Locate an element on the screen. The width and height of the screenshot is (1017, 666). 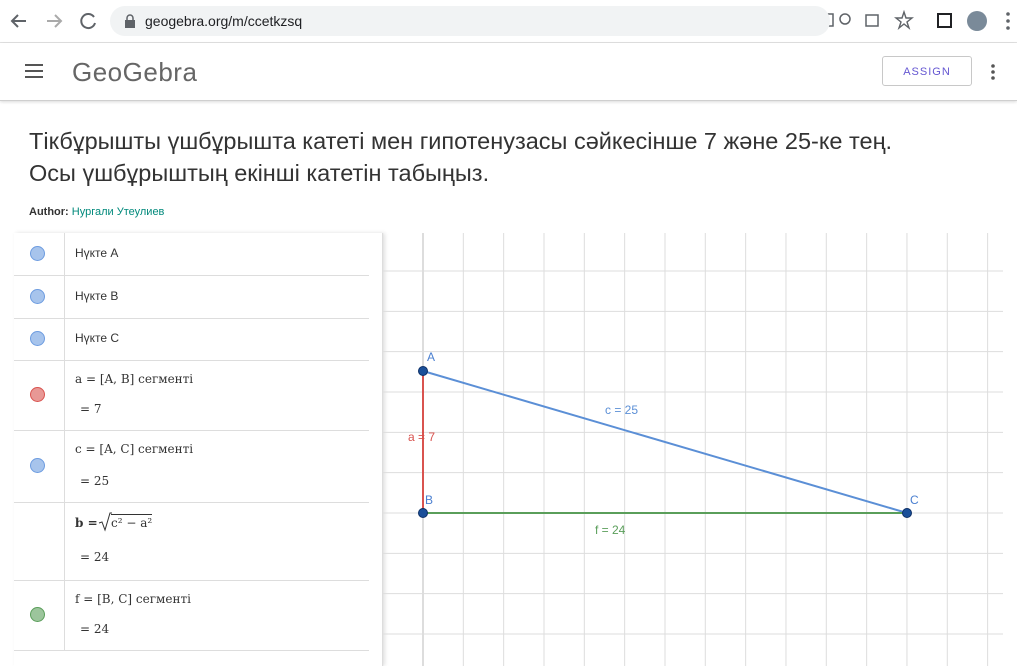
formula-radicand: c² − a² is located at coordinates (132, 522).